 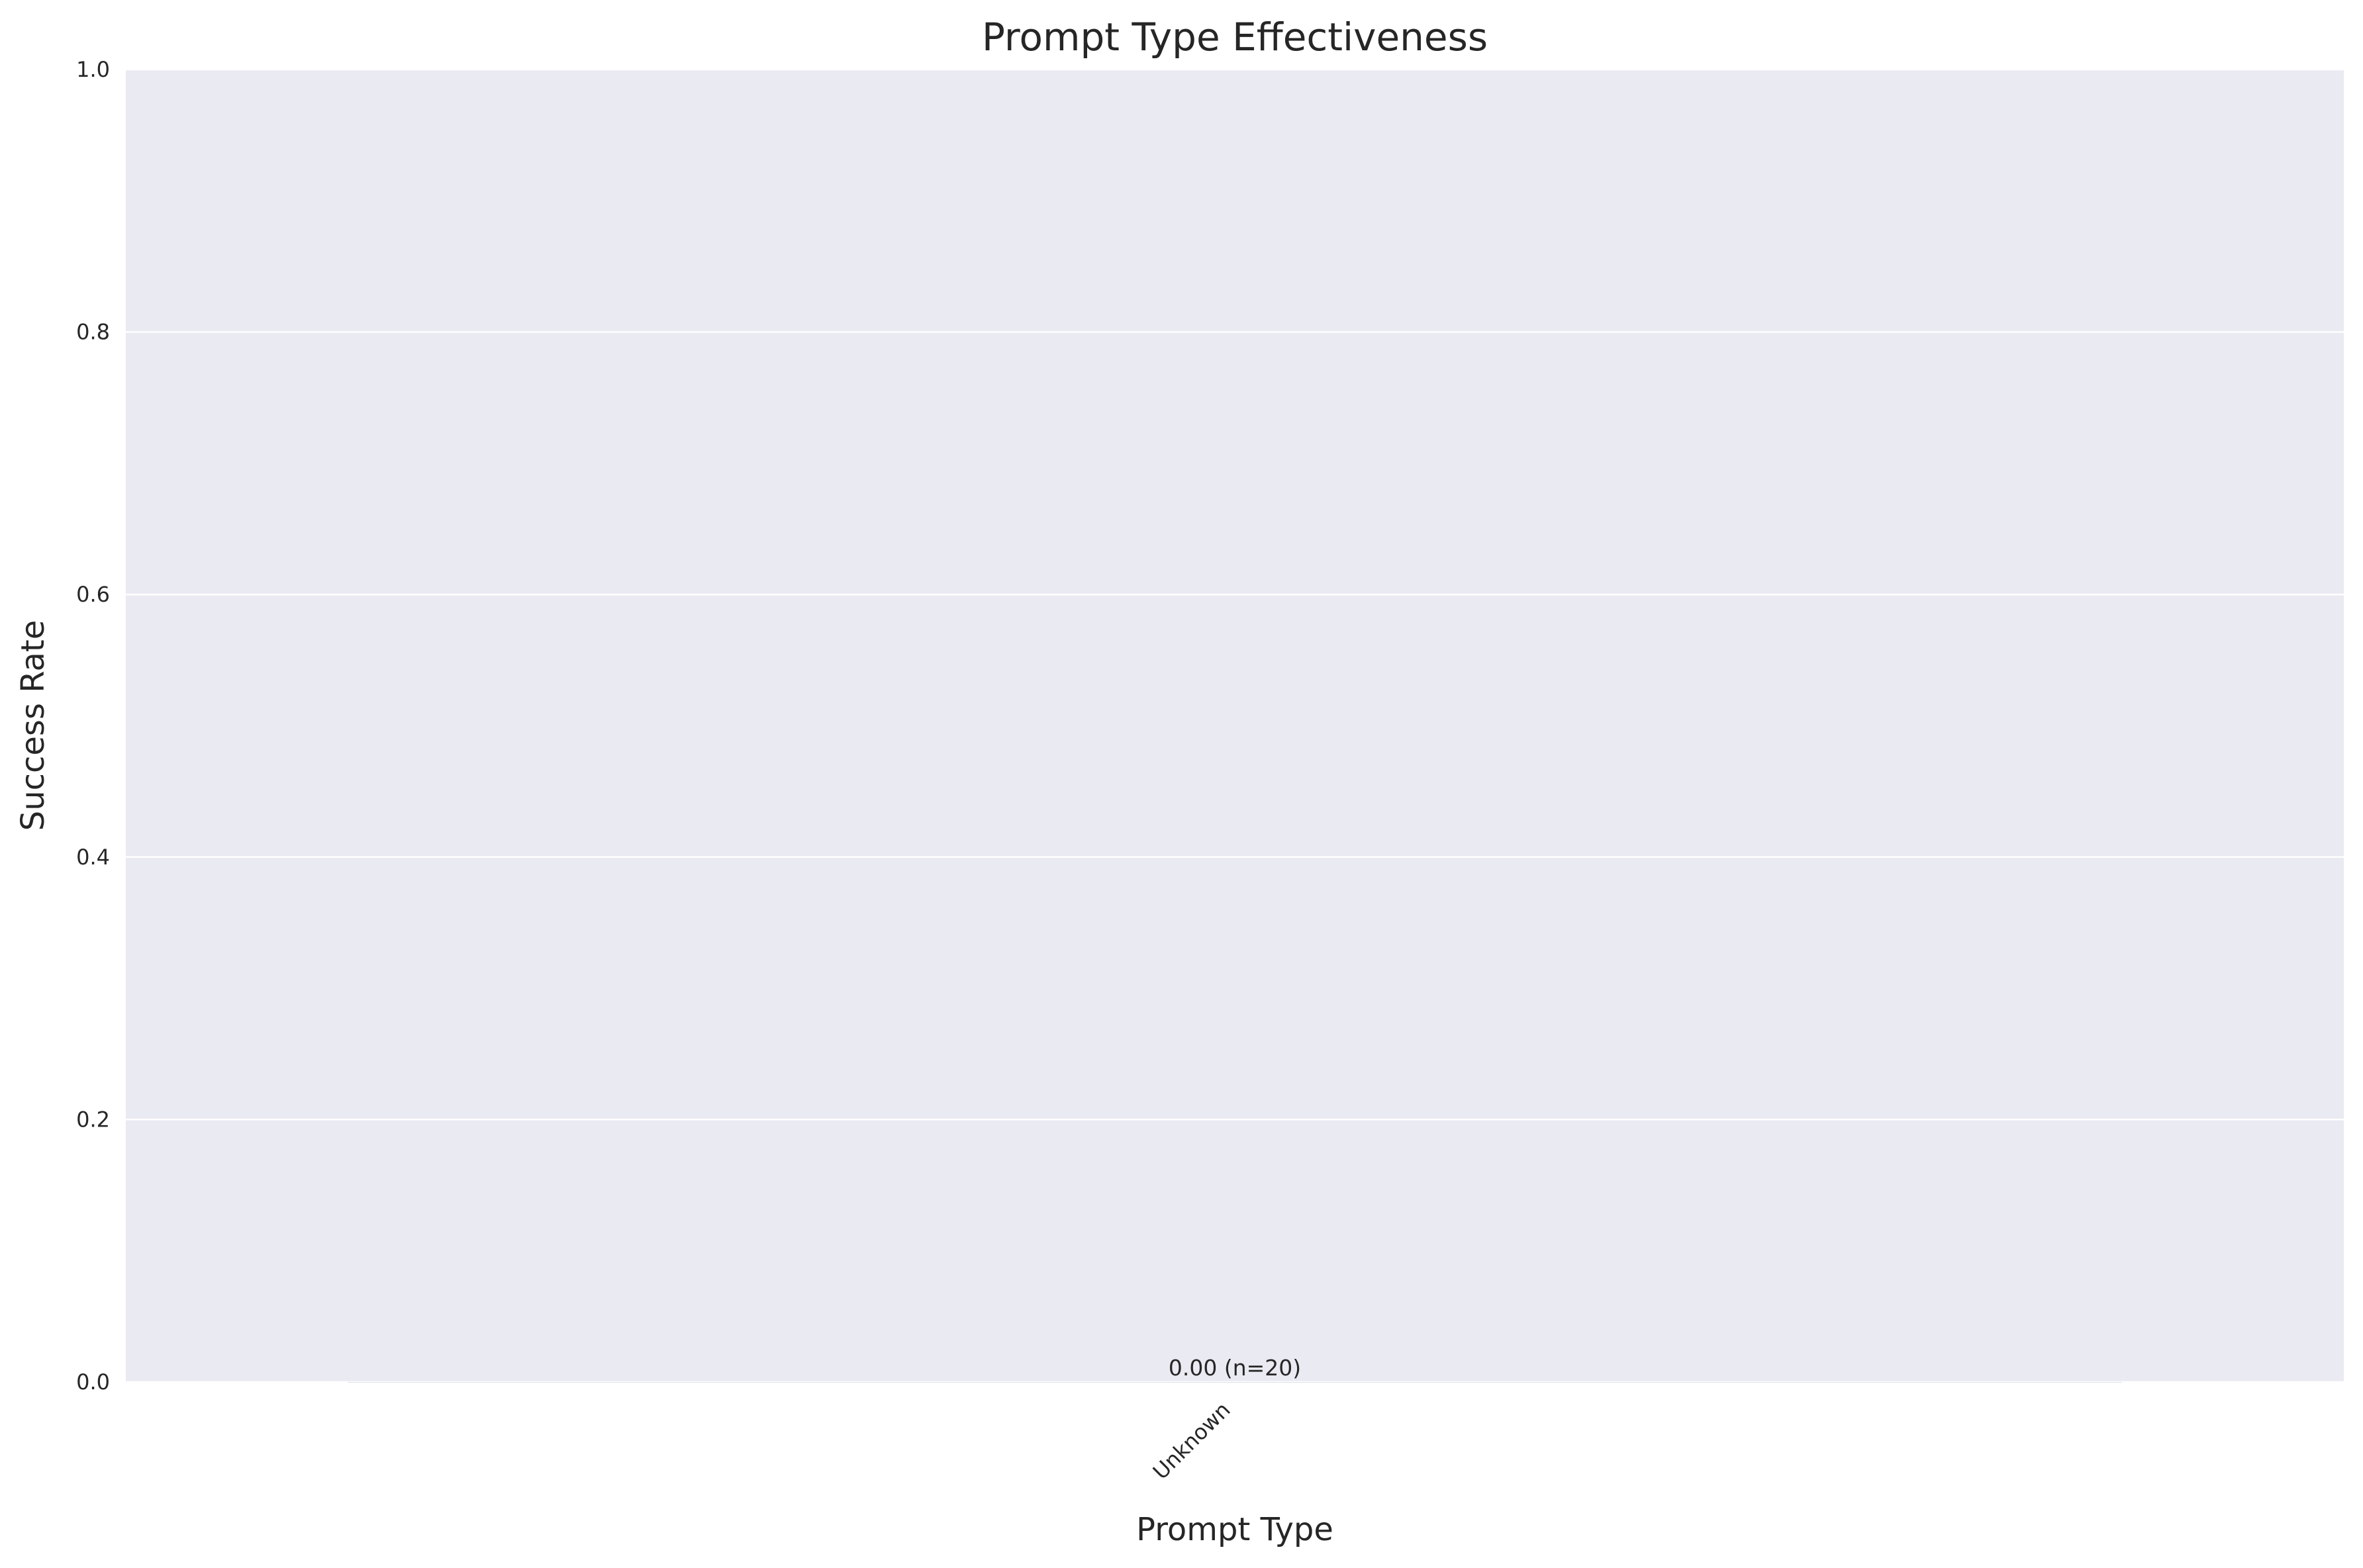 I want to click on y-tick-label: 0.8, so click(x=93, y=332).